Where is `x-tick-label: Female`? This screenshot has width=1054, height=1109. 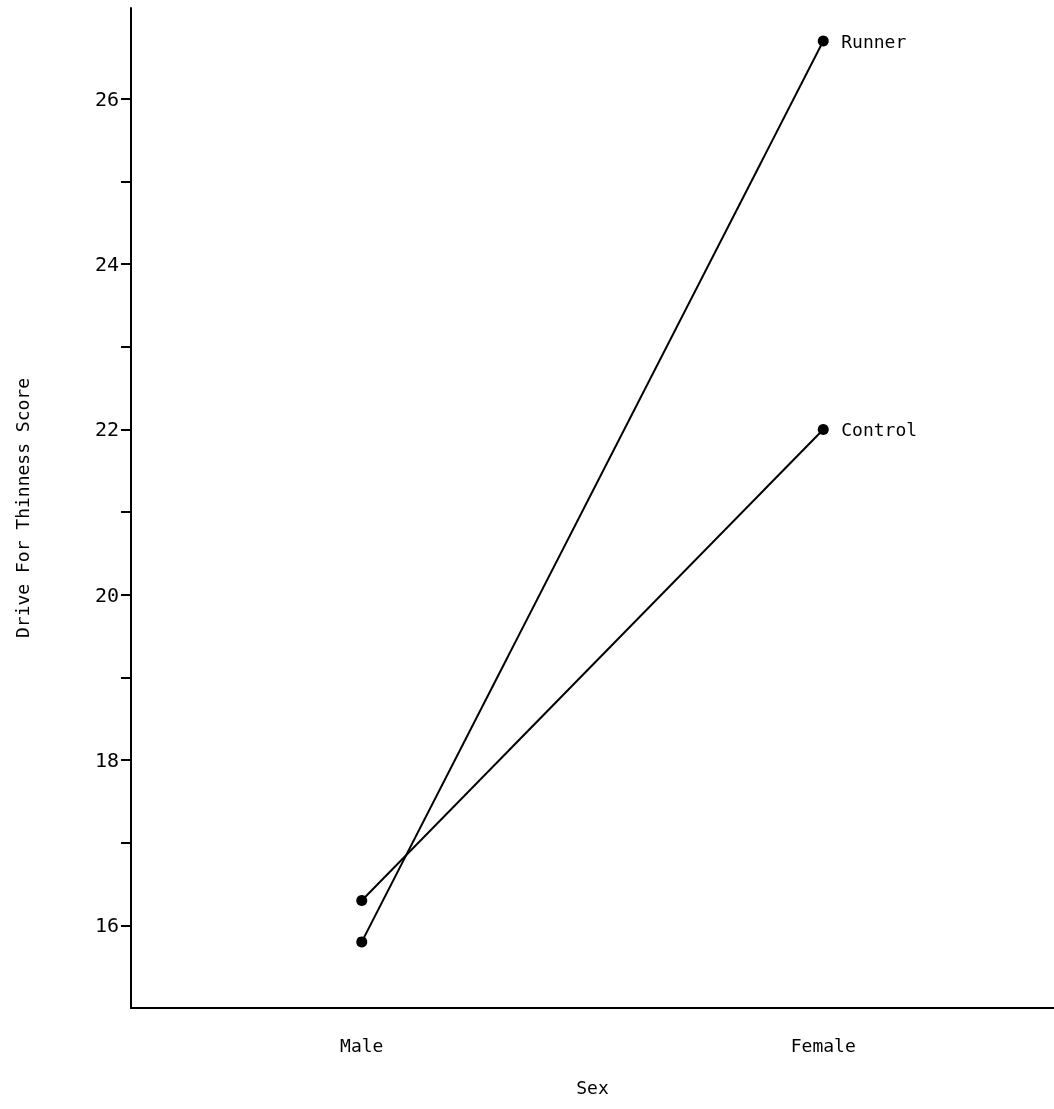 x-tick-label: Female is located at coordinates (823, 1045).